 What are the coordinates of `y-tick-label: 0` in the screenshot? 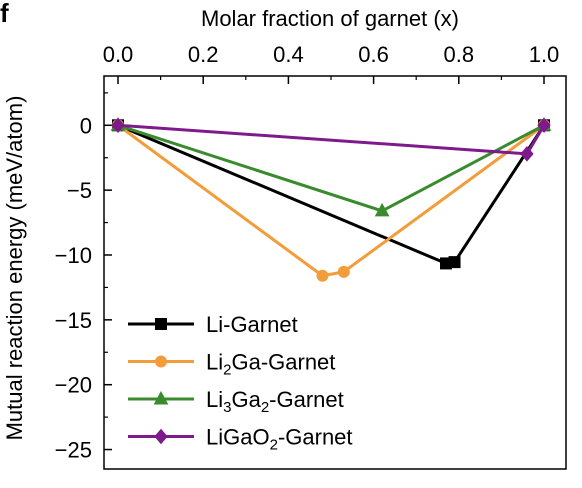 It's located at (86, 125).